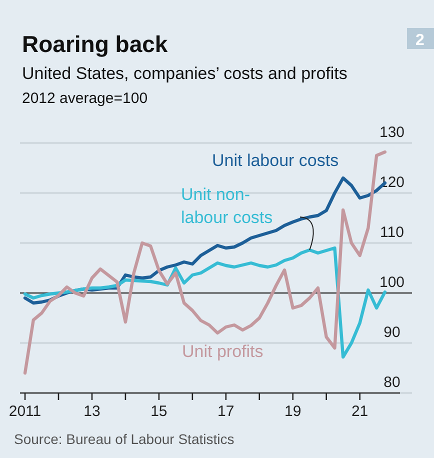  I want to click on y-tick-label: 100, so click(392, 282).